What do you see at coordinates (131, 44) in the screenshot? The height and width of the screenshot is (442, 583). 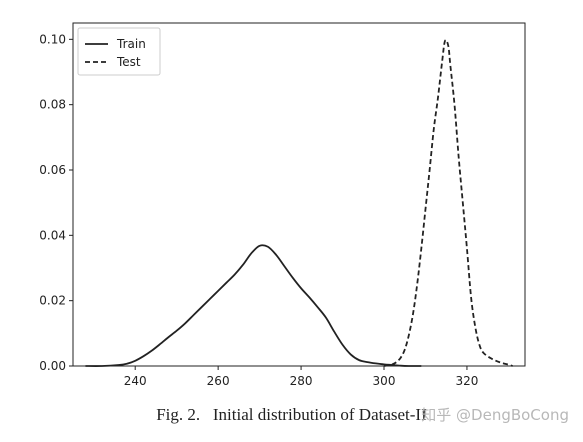 I see `legend-label-train: Train` at bounding box center [131, 44].